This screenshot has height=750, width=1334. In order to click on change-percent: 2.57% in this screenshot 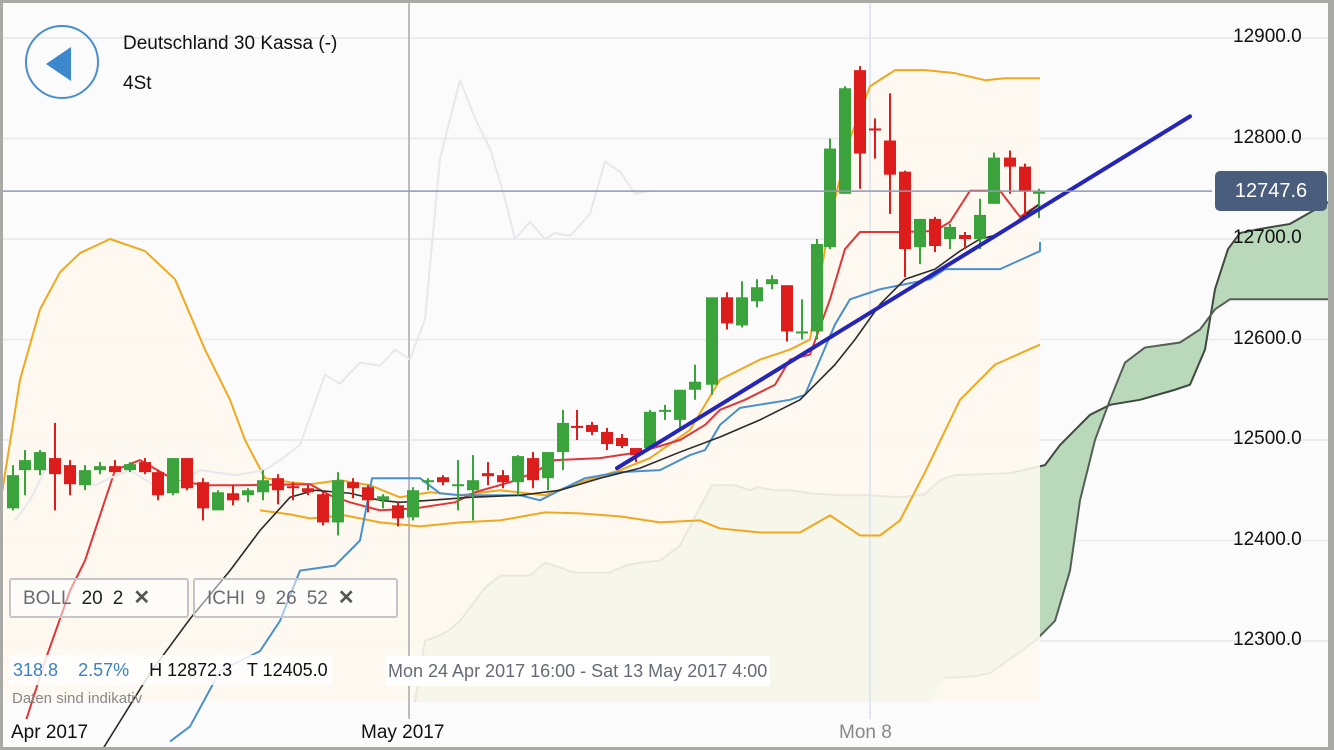, I will do `click(104, 670)`.